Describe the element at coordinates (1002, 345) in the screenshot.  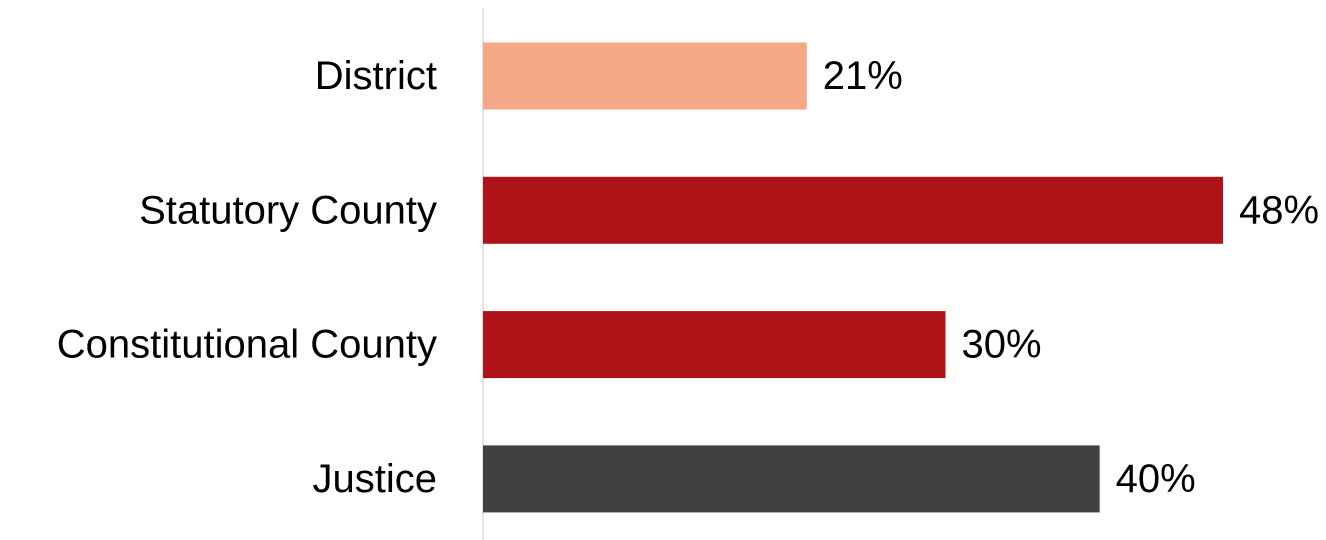
I see `value-label-constitutional-county: 30%` at that location.